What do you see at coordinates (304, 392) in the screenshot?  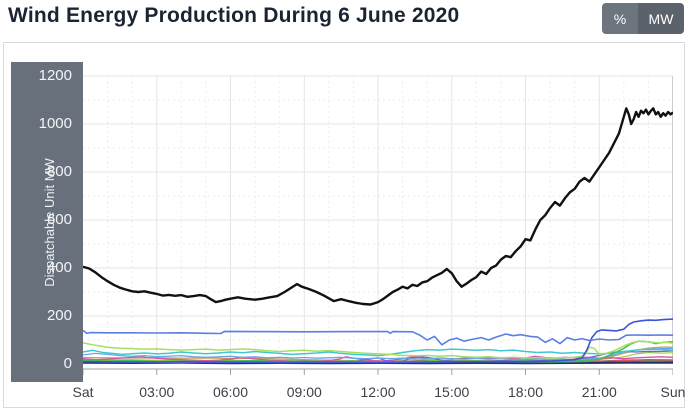 I see `x-tick-label: 09:00` at bounding box center [304, 392].